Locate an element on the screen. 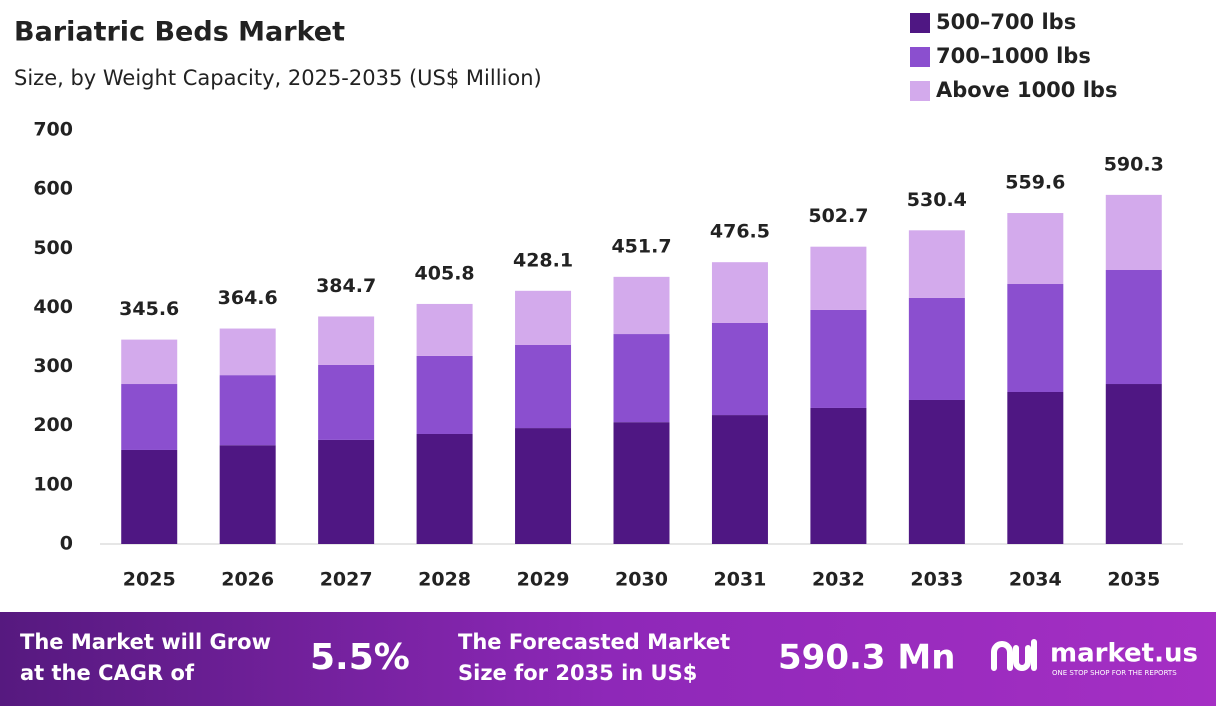 Image resolution: width=1216 pixels, height=706 pixels. brand-tagline: ONE STOP SHOP FOR THE REPORTS is located at coordinates (1114, 673).